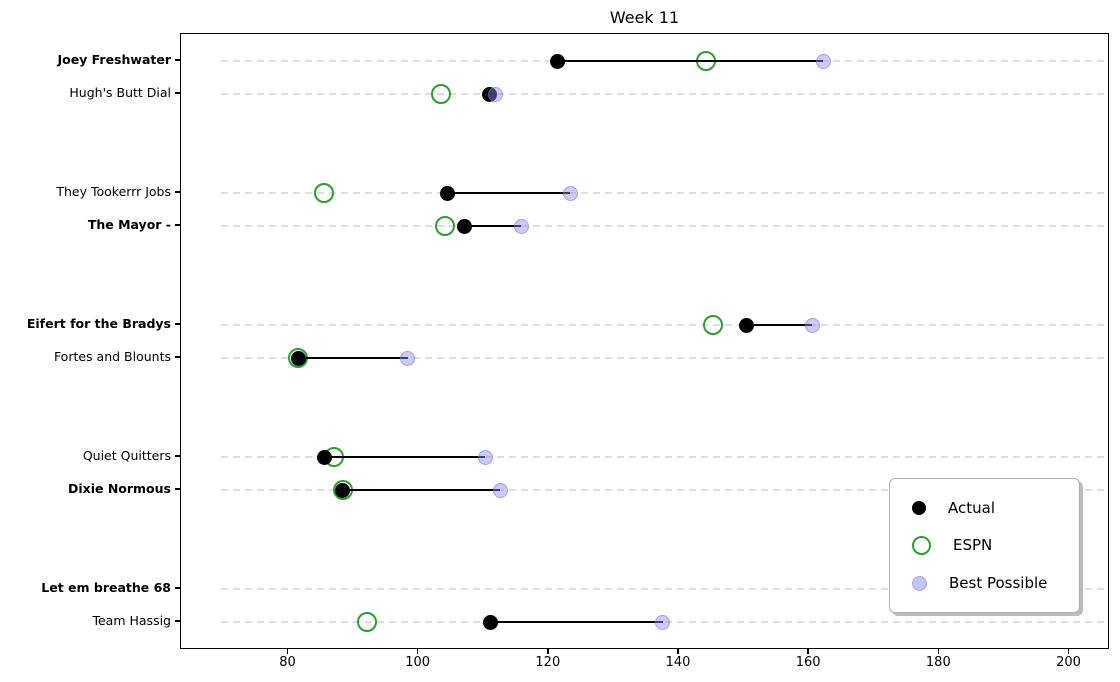  What do you see at coordinates (113, 191) in the screenshot?
I see `team-label: They Tookerrr Jobs` at bounding box center [113, 191].